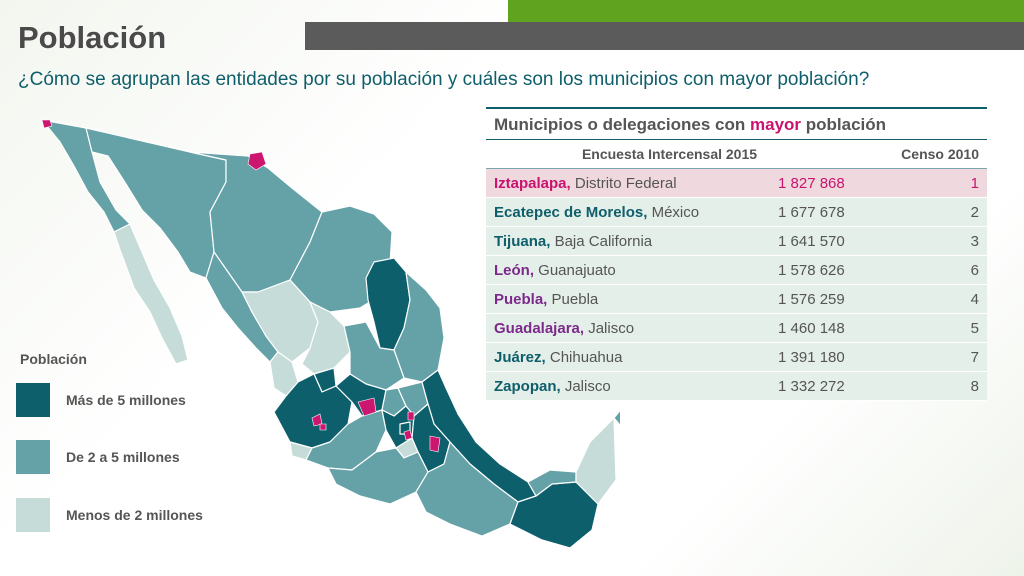  Describe the element at coordinates (573, 241) in the screenshot. I see `municipio-cell: Tijuana, Baja California` at that location.